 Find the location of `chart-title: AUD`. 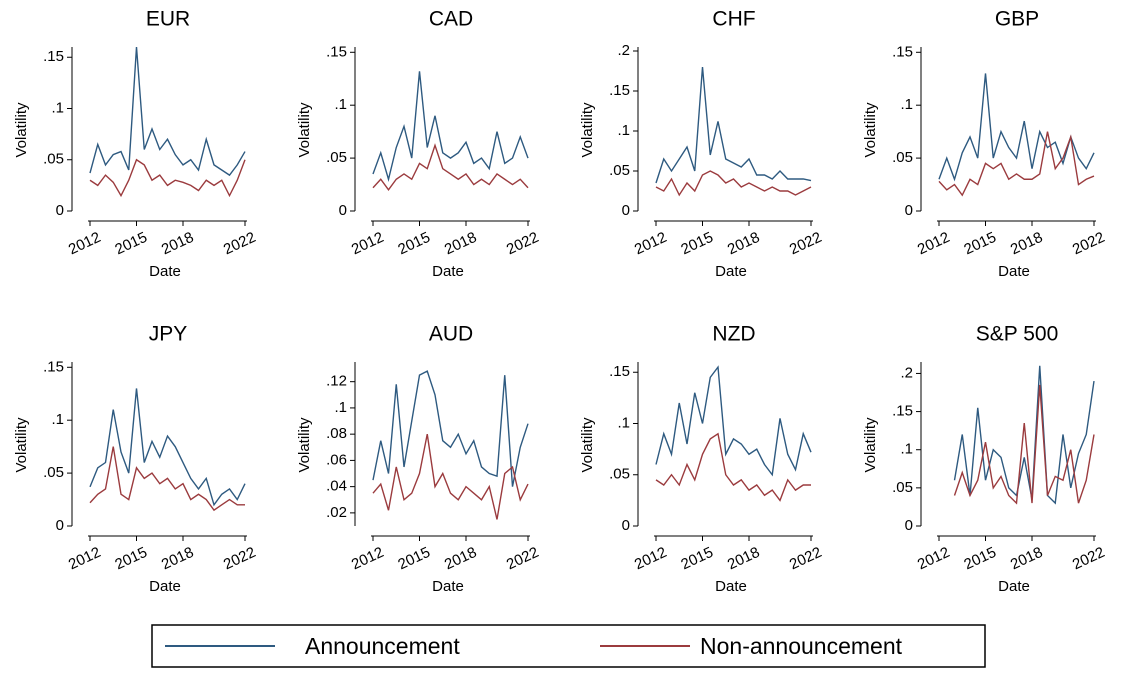

chart-title: AUD is located at coordinates (451, 334).